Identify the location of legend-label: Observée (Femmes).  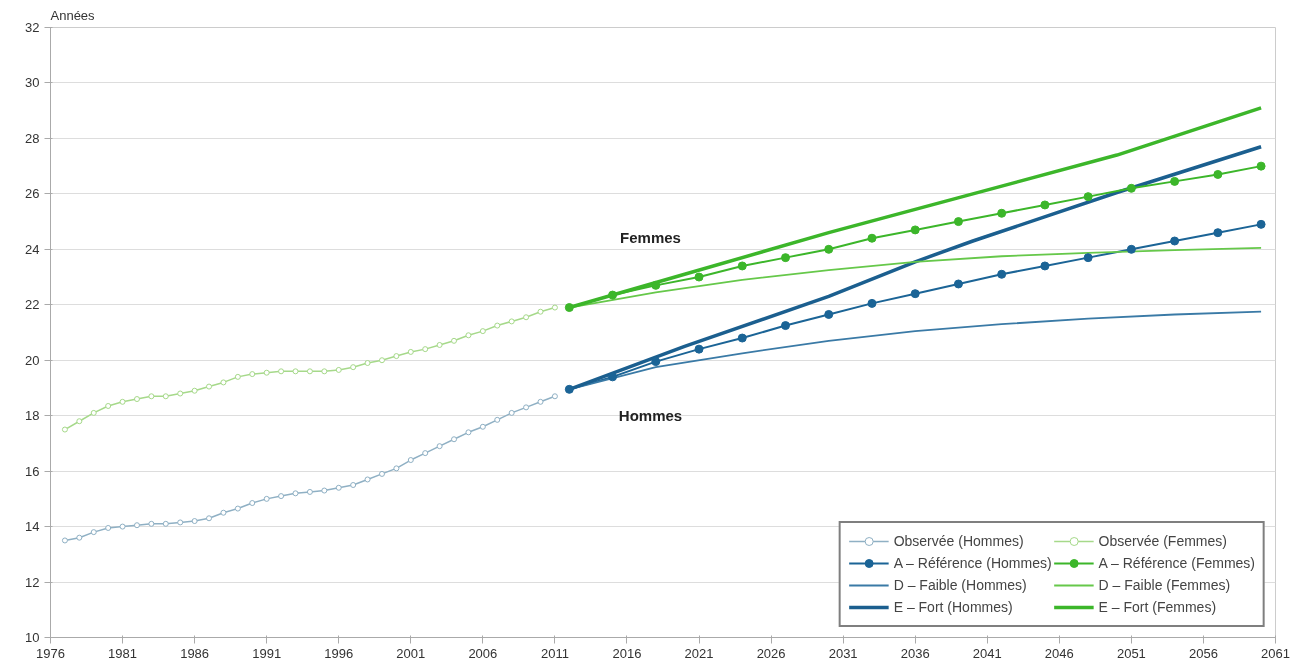
(1162, 541).